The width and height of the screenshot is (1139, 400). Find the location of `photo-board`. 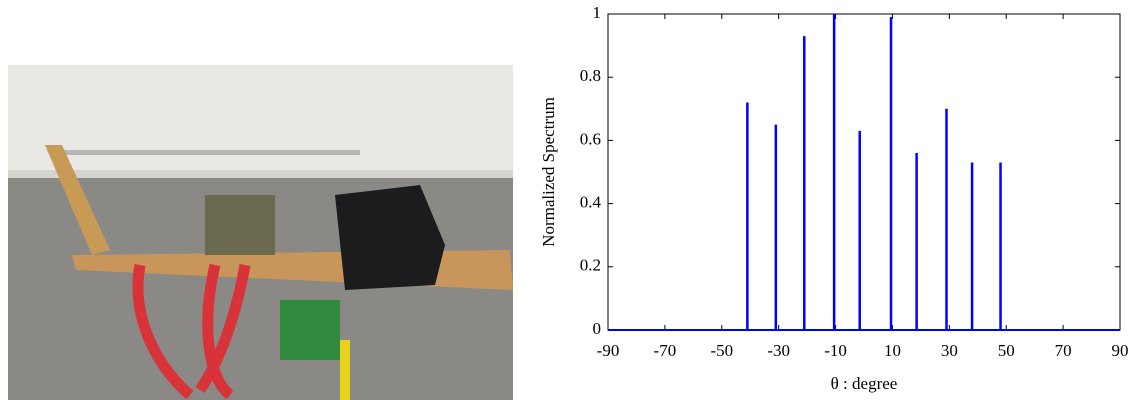

photo-board is located at coordinates (240, 225).